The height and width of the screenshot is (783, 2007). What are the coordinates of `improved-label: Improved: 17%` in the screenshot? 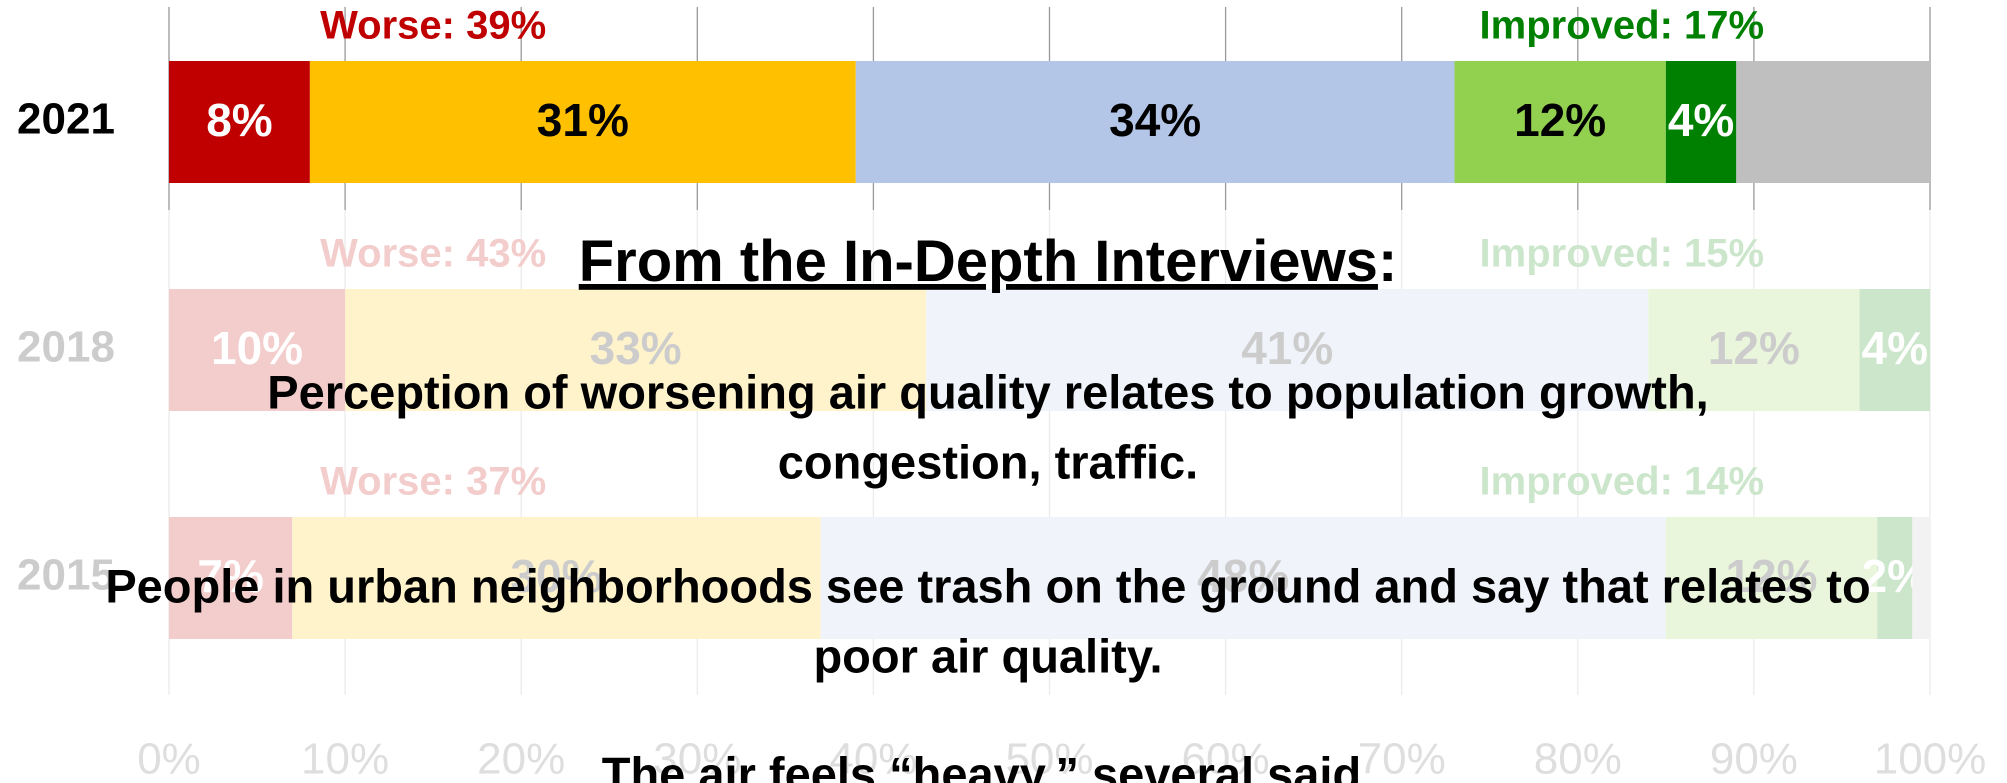 It's located at (1622, 26).